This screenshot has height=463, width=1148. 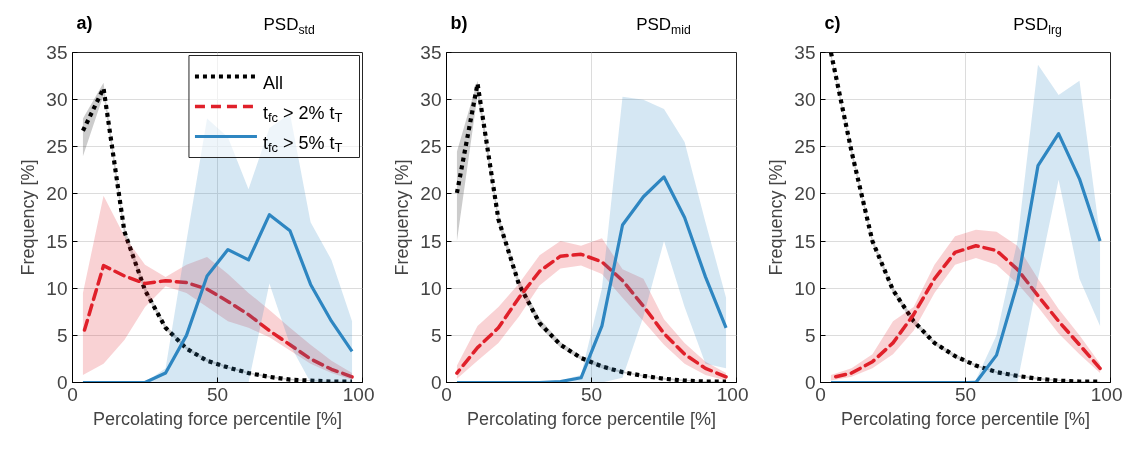 What do you see at coordinates (272, 82) in the screenshot?
I see `legend-label: All` at bounding box center [272, 82].